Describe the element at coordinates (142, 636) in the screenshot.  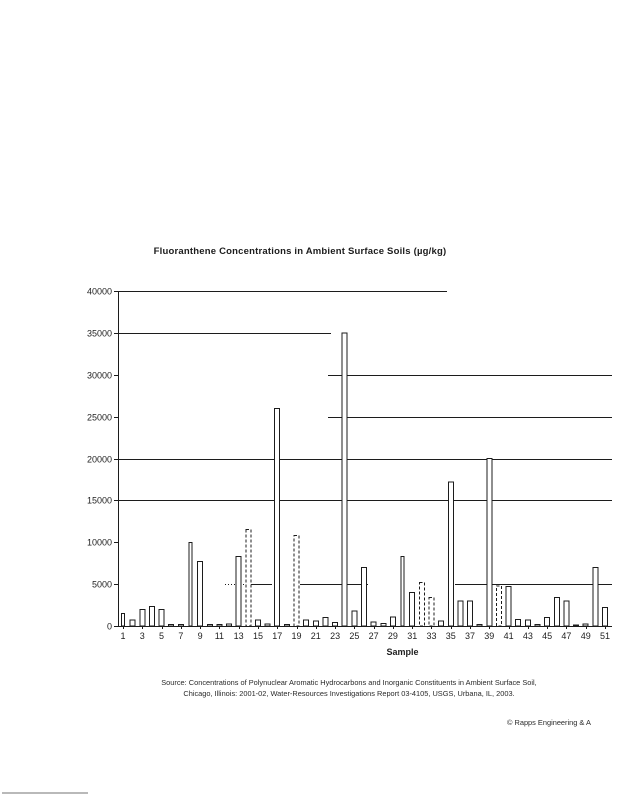
I see `x-tick-label: 3` at that location.